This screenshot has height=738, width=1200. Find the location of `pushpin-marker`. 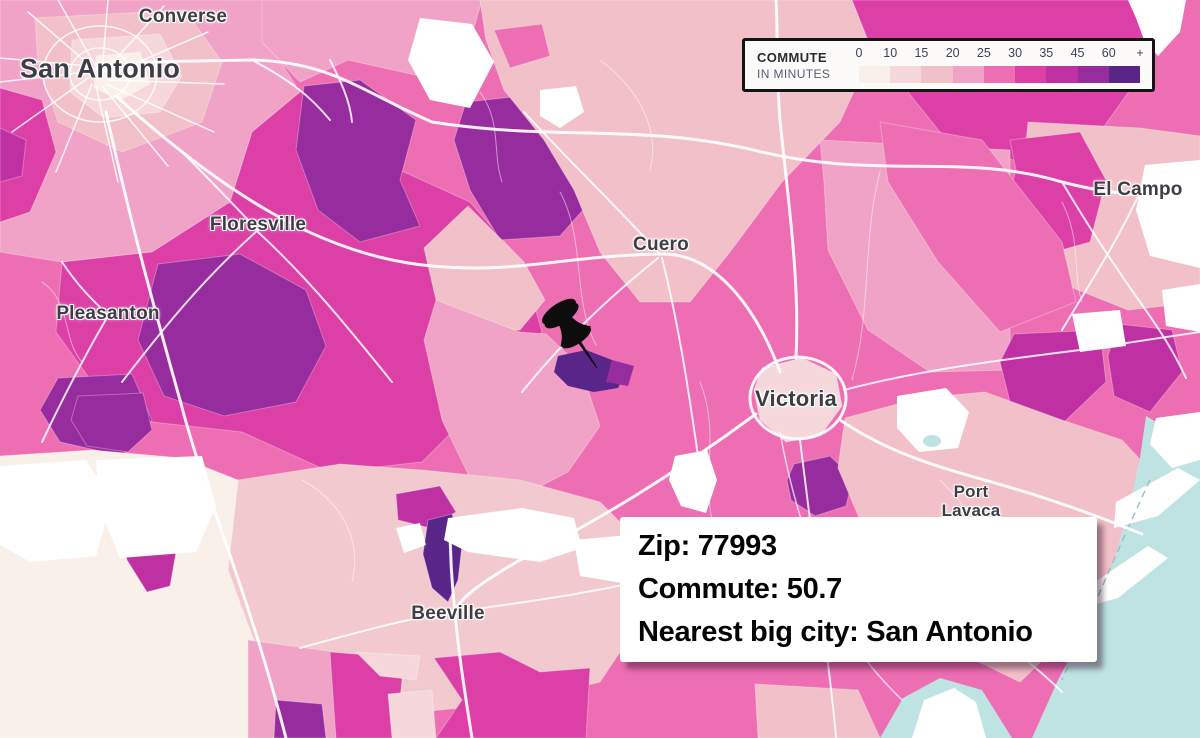

pushpin-marker is located at coordinates (569, 333).